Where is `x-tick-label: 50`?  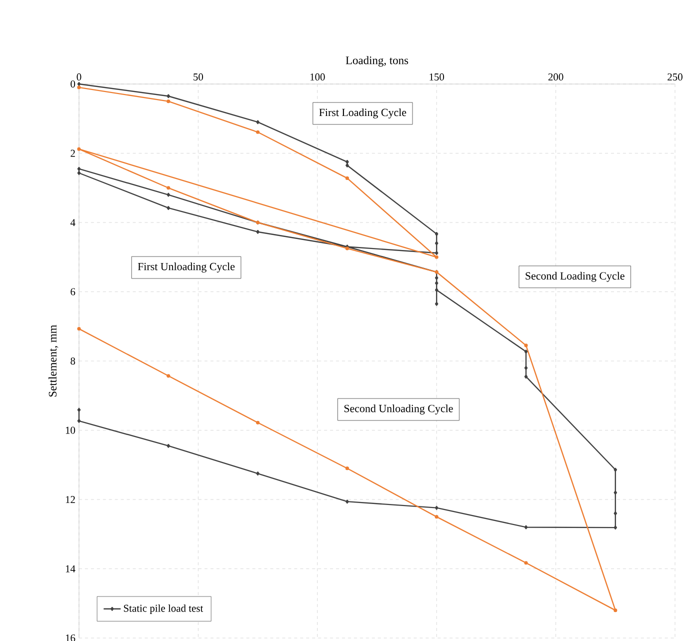 x-tick-label: 50 is located at coordinates (199, 76).